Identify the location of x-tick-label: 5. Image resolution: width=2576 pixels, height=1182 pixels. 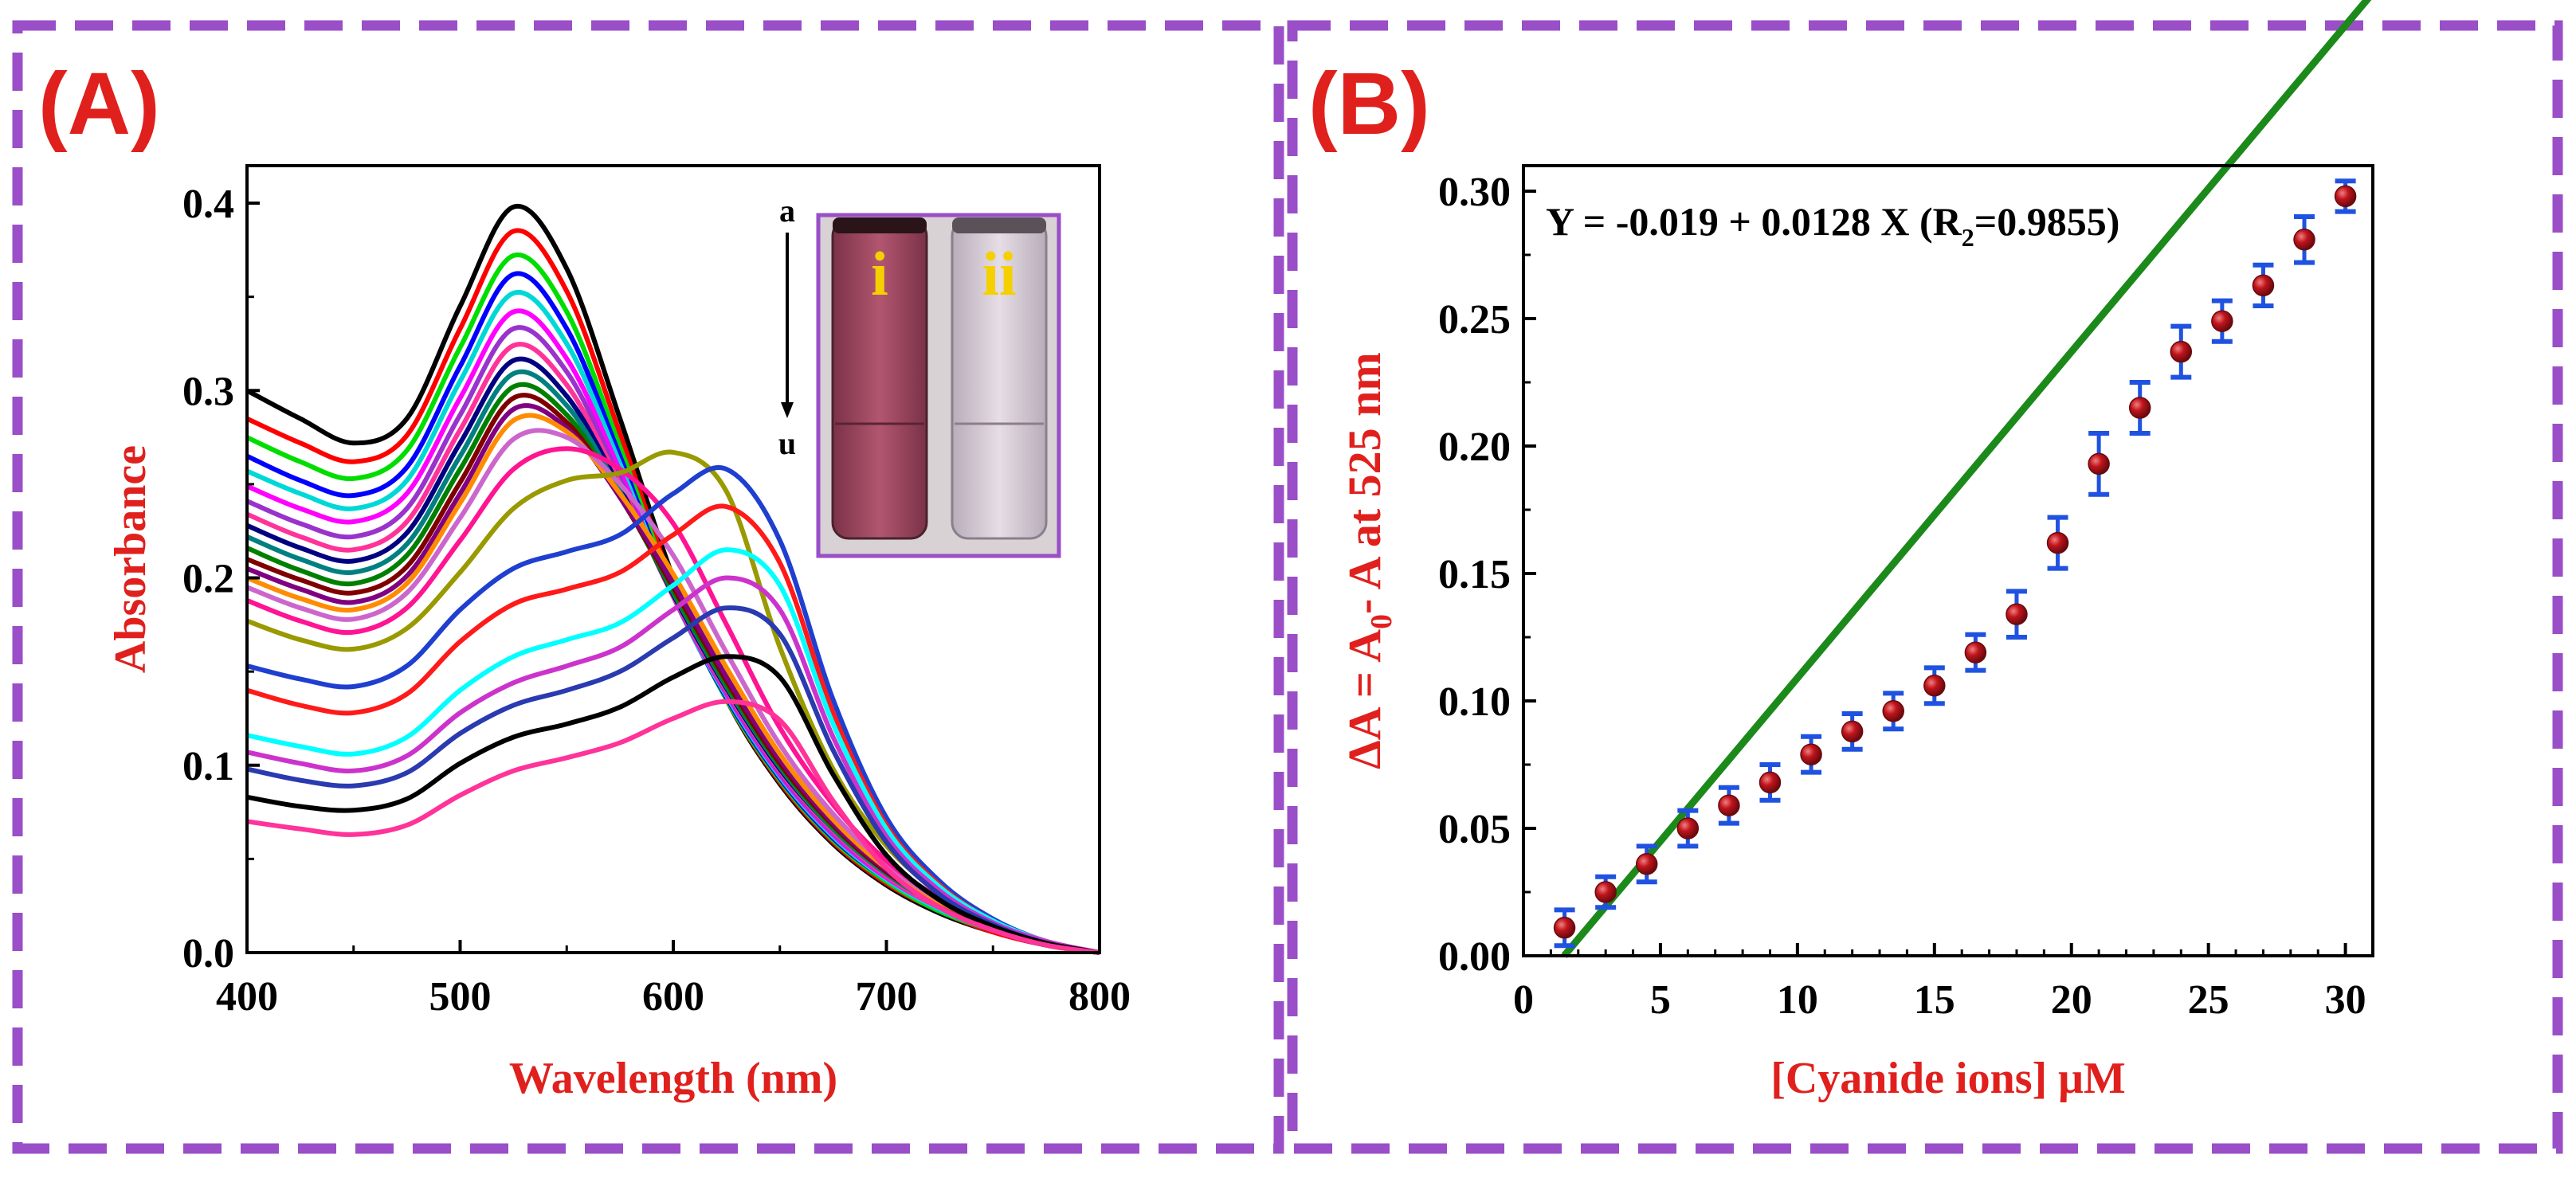
(1660, 1000).